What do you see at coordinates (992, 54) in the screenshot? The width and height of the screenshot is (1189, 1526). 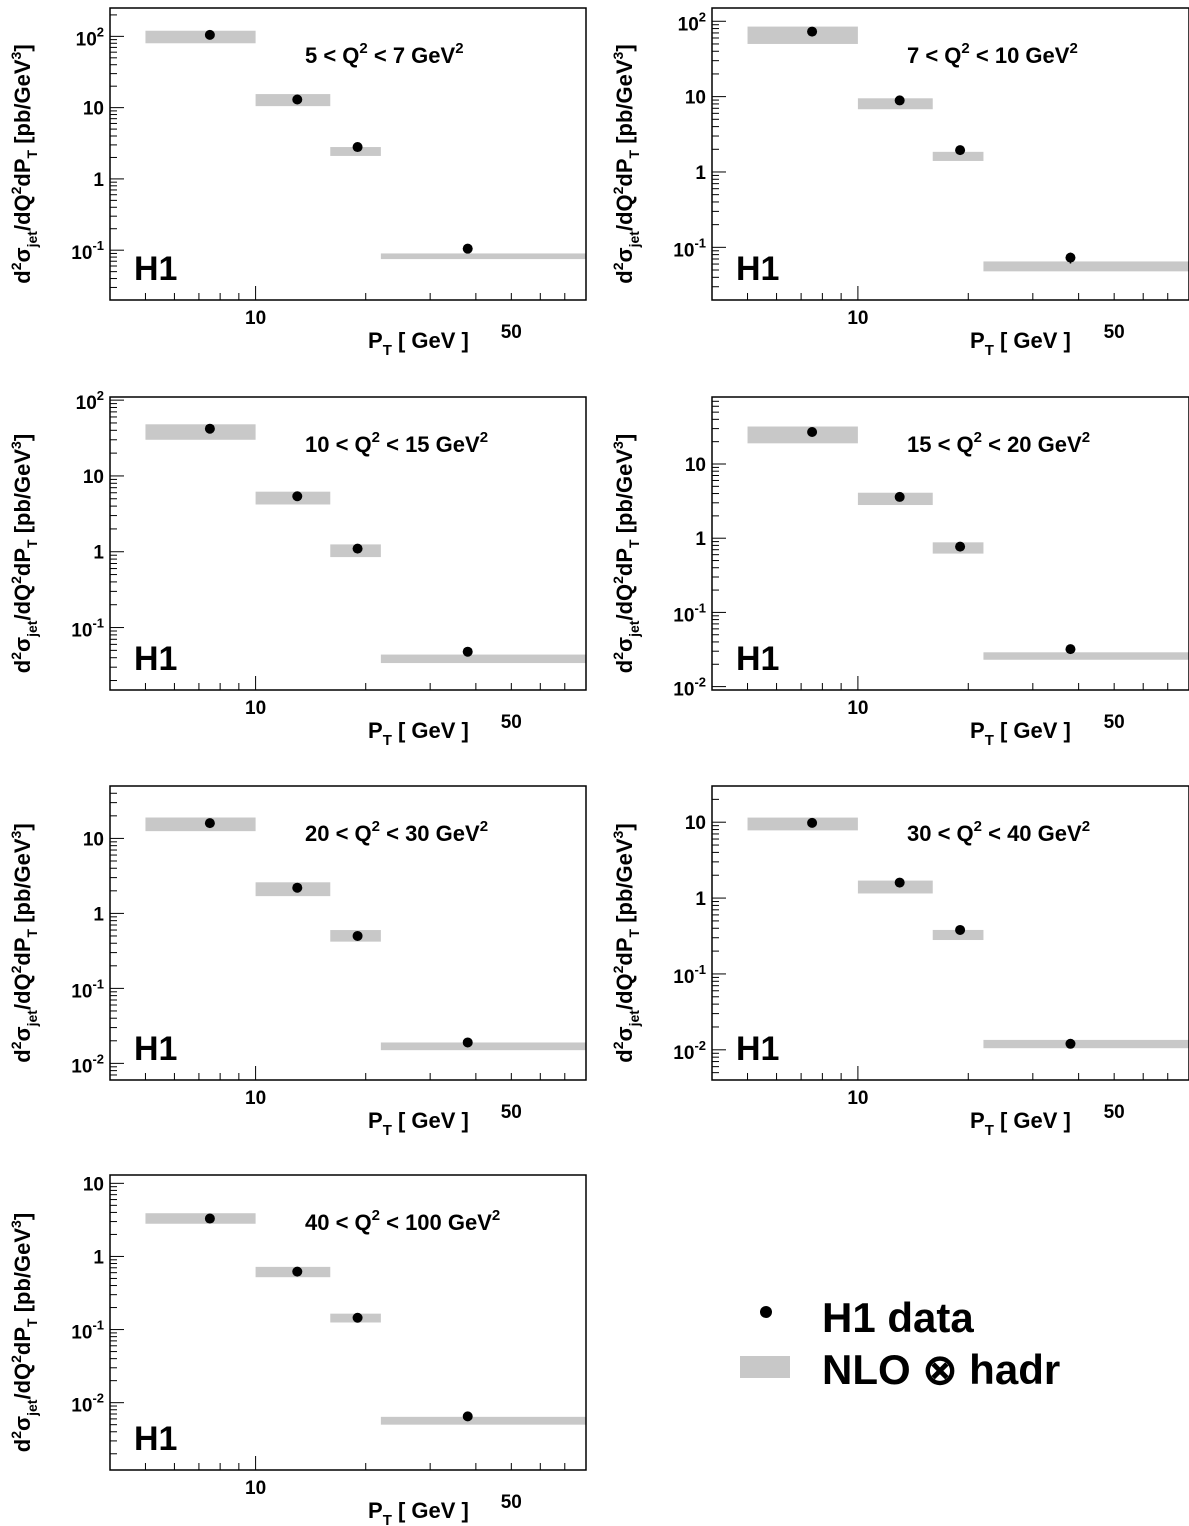 I see `panel-title: 7 < Q2 < 10 GeV2` at bounding box center [992, 54].